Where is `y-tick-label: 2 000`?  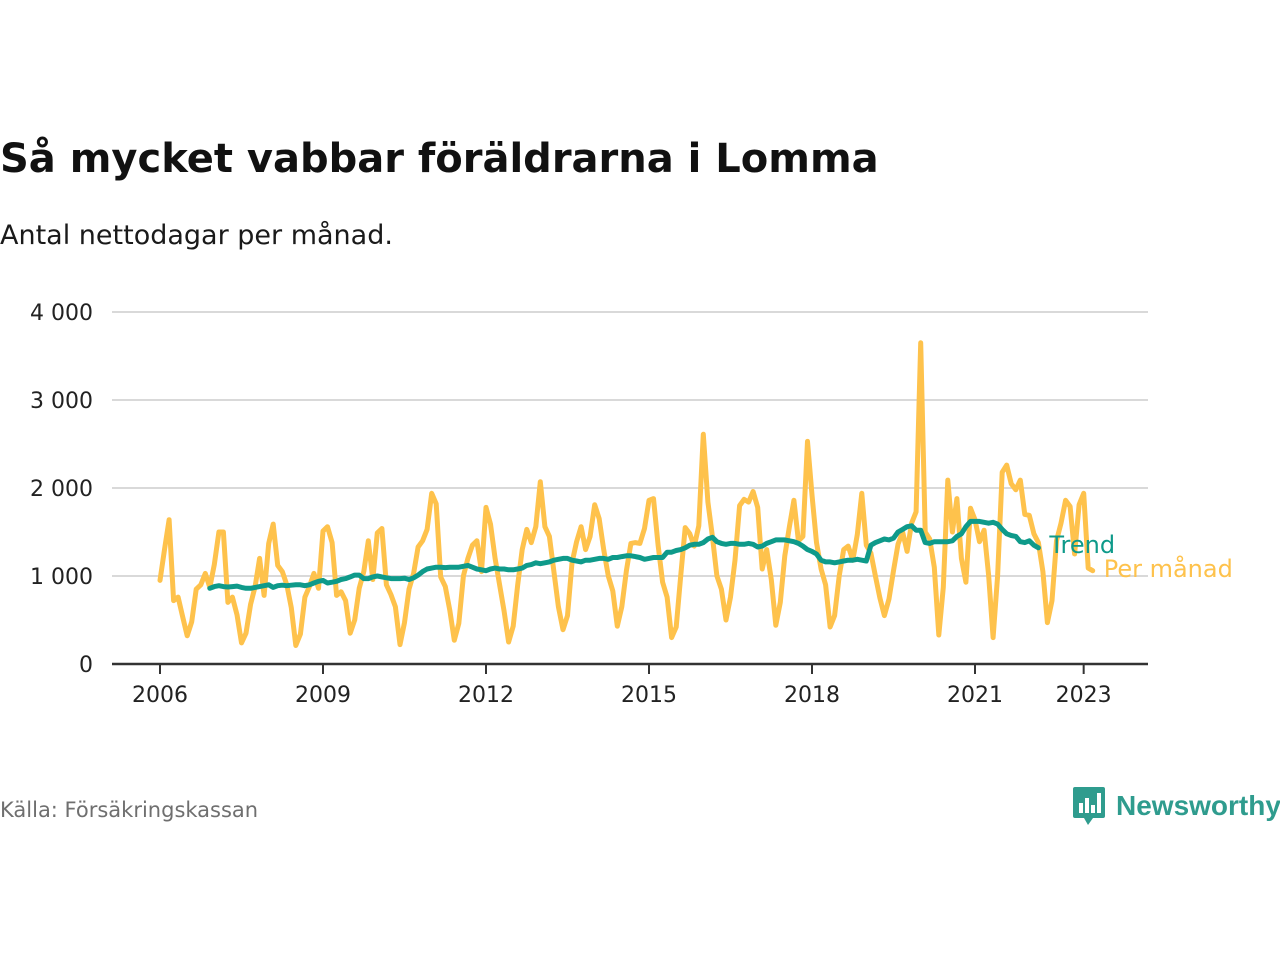 y-tick-label: 2 000 is located at coordinates (61, 489).